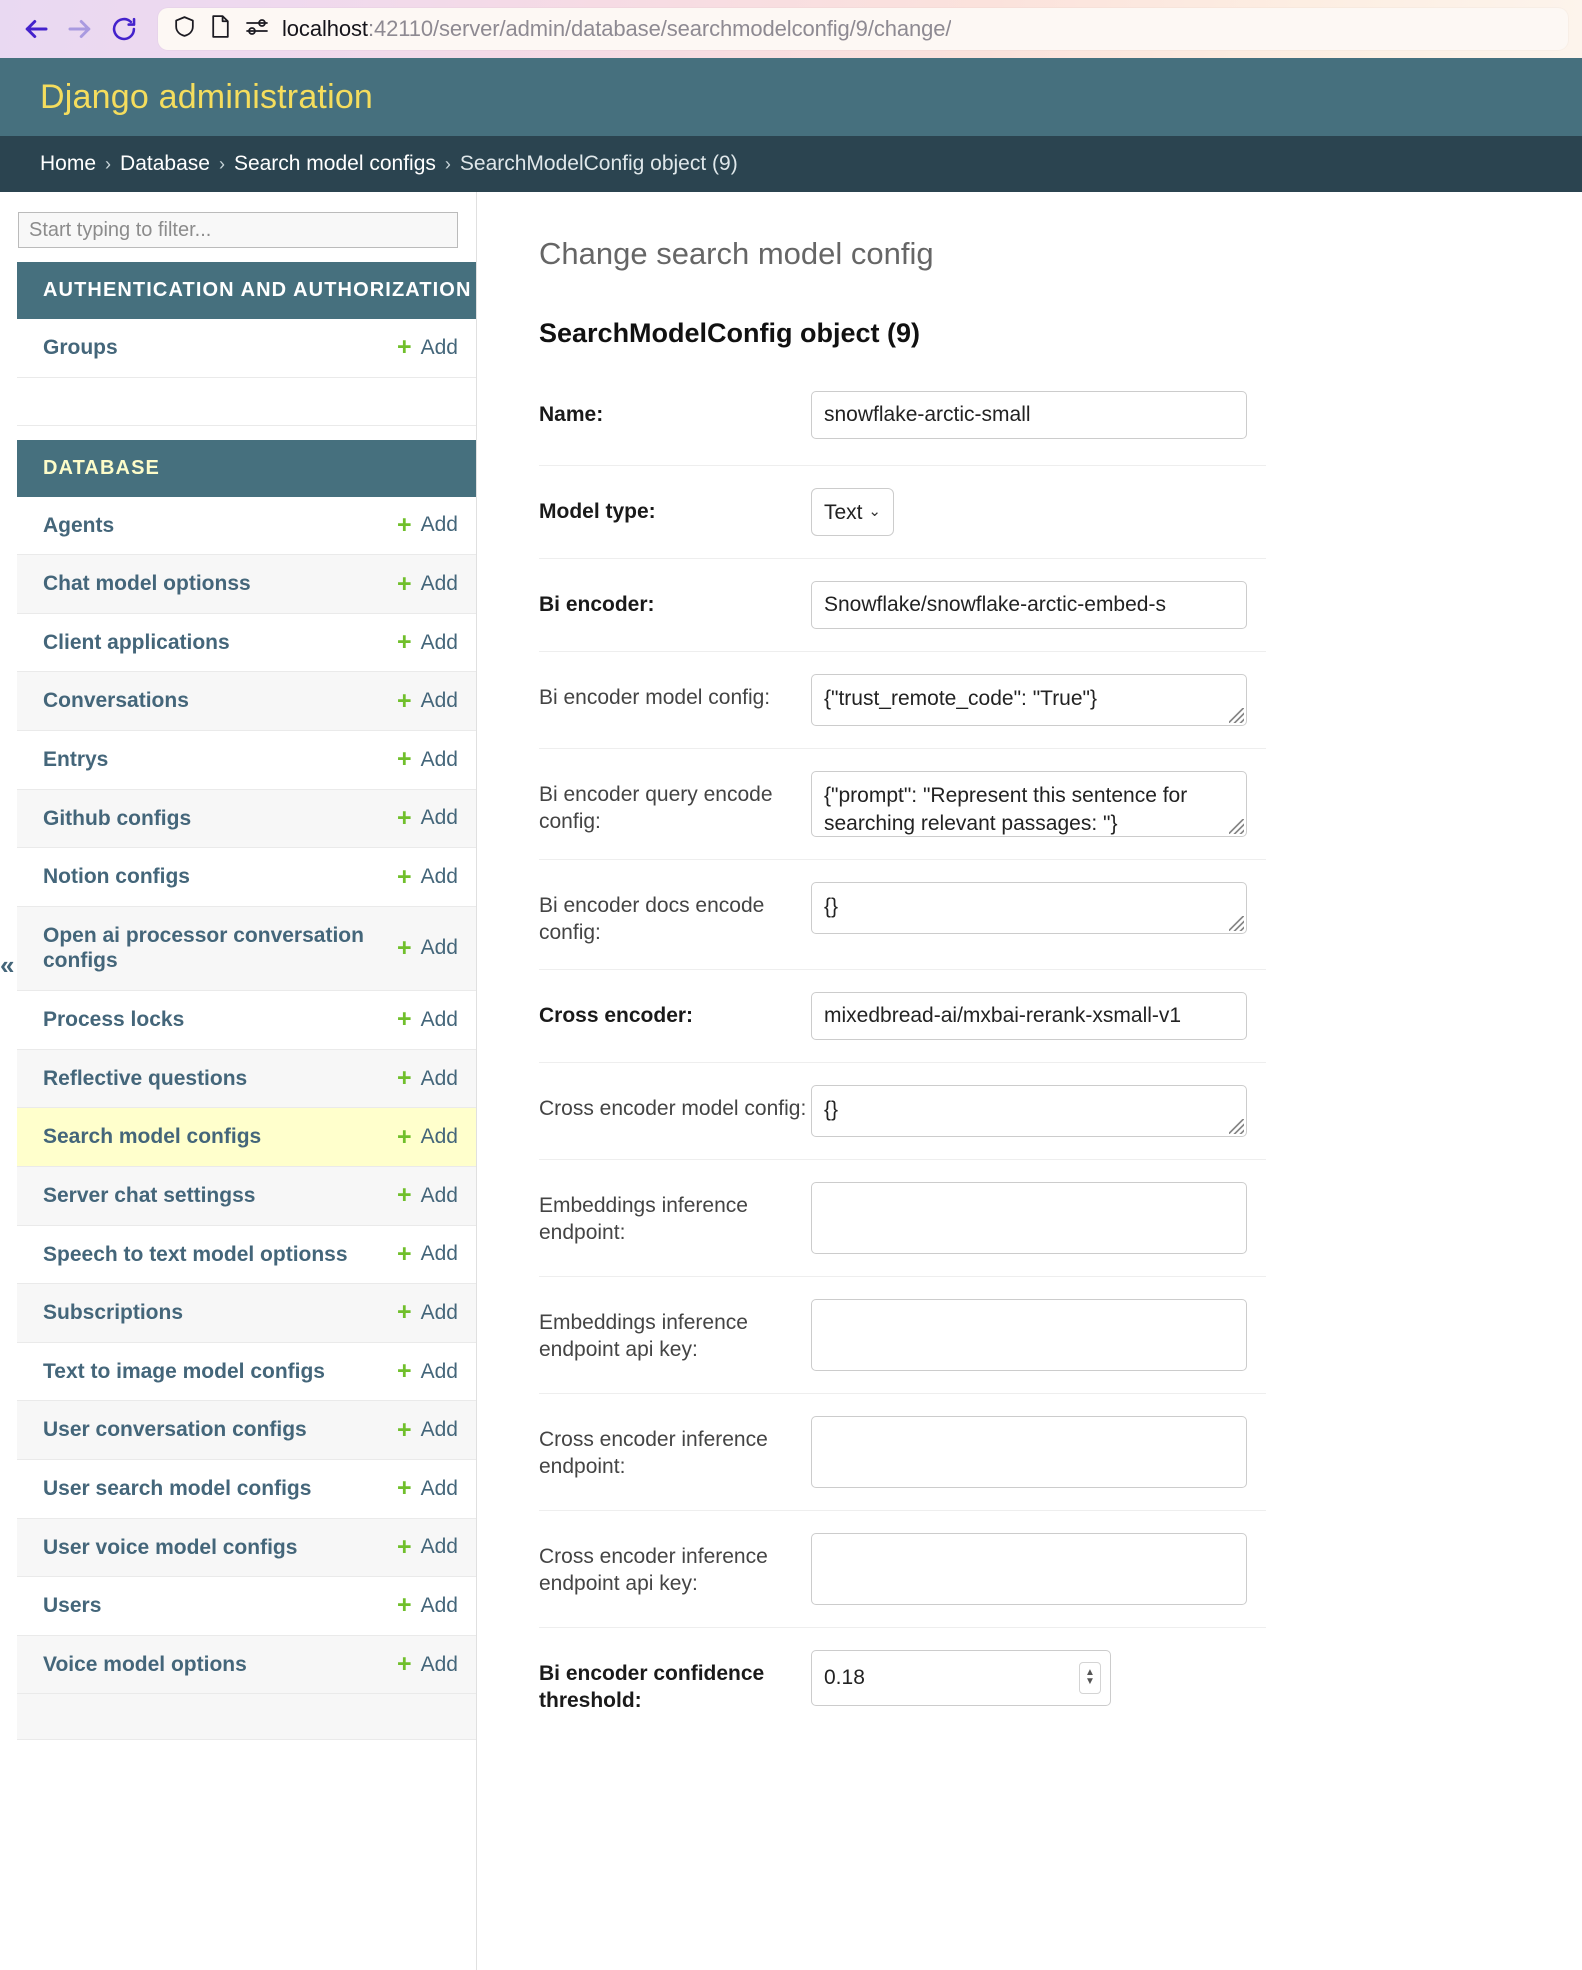 The height and width of the screenshot is (1970, 1582). What do you see at coordinates (116, 701) in the screenshot?
I see `sidebar-item-conversations: Conversations` at bounding box center [116, 701].